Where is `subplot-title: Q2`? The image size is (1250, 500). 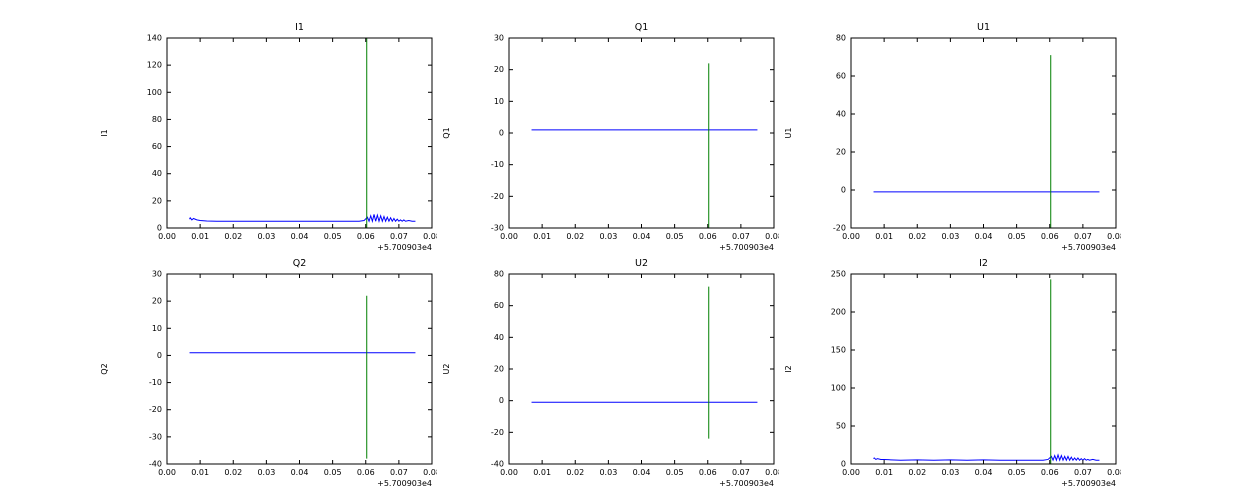 subplot-title: Q2 is located at coordinates (300, 263).